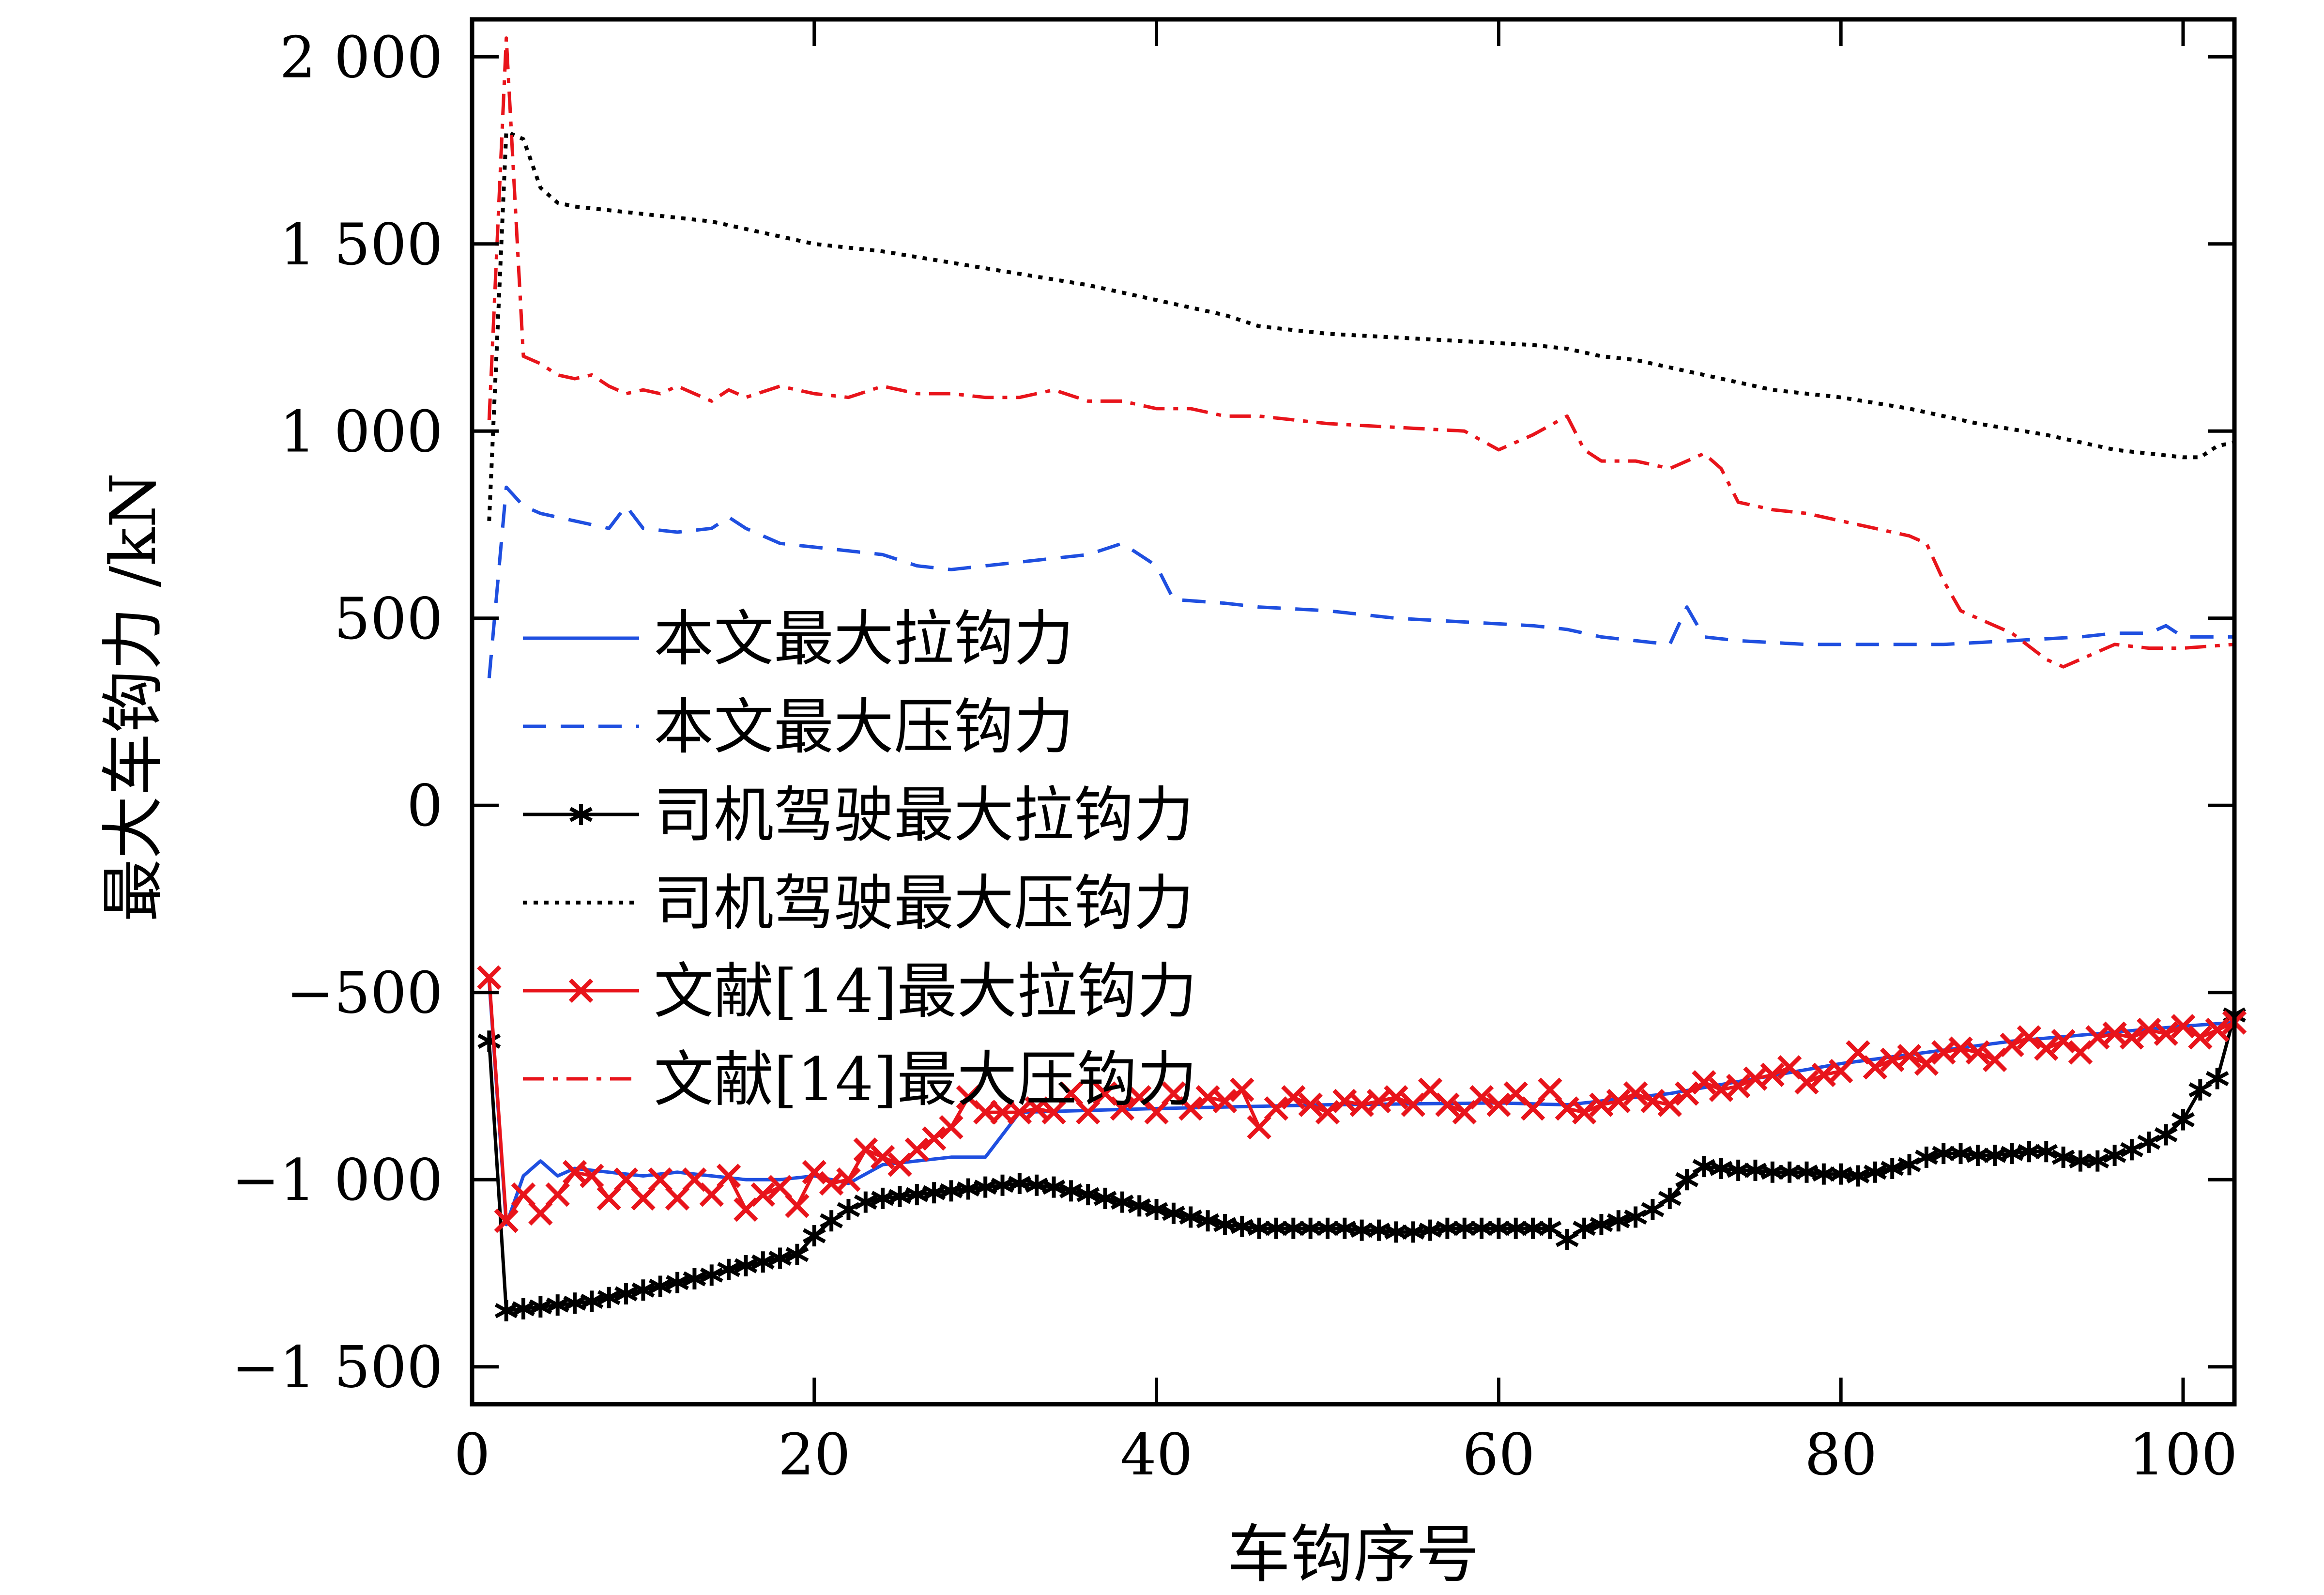 The height and width of the screenshot is (1595, 2324). What do you see at coordinates (2182, 1454) in the screenshot?
I see `x-tick-label: 100` at bounding box center [2182, 1454].